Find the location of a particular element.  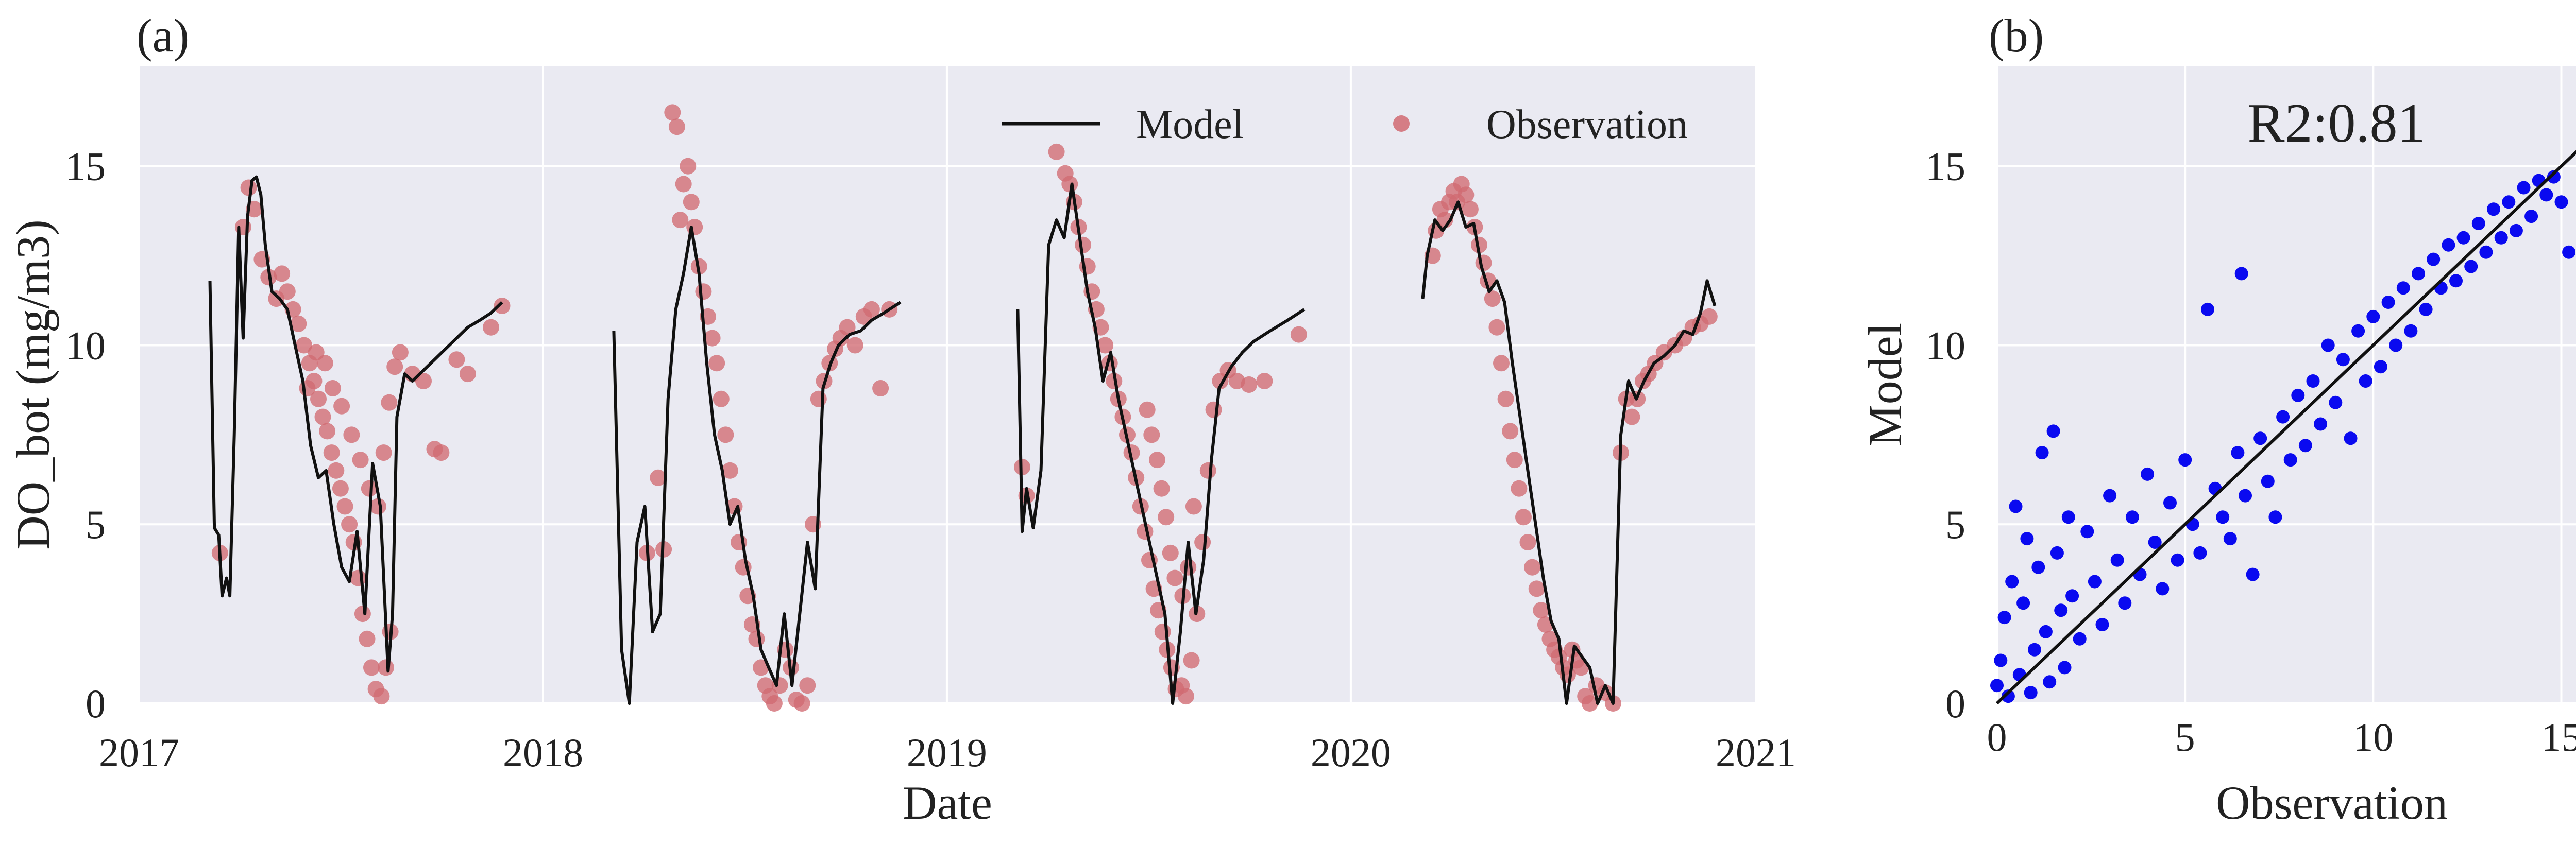

legend-observation-label: Observation is located at coordinates (1587, 125).